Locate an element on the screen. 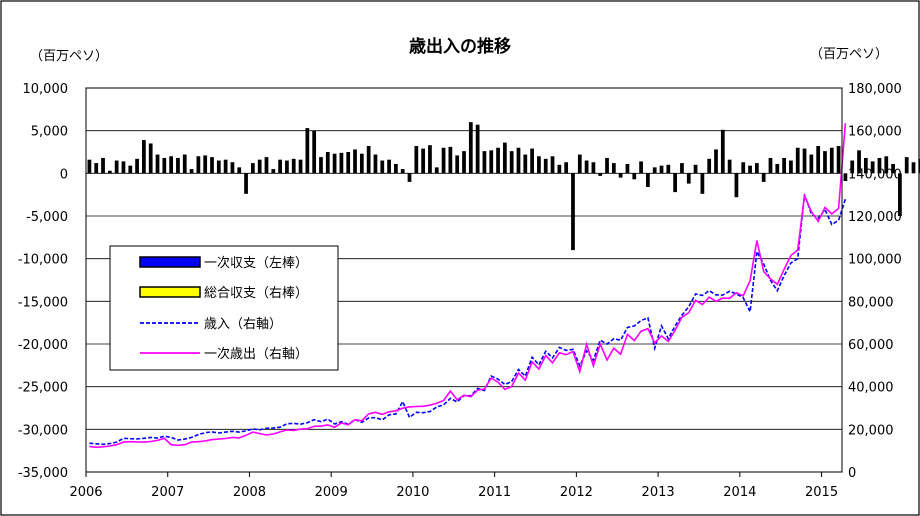 The image size is (920, 516). left-axis-unit: （百万ペソ） is located at coordinates (69, 56).